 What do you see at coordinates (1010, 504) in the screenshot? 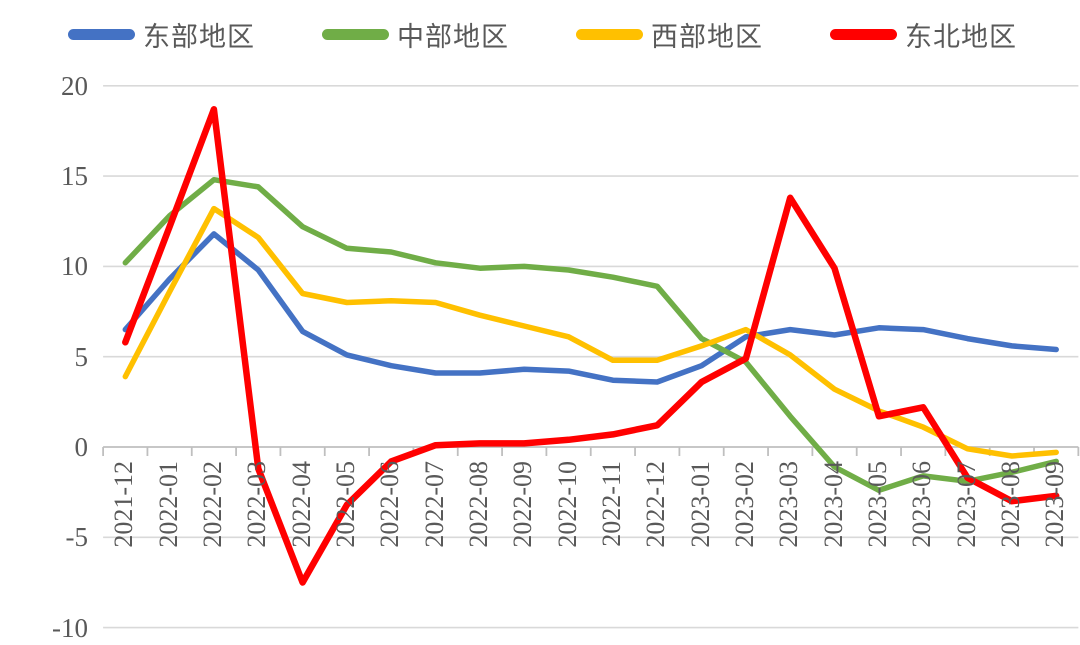
I see `x-tick-label: 2023-08` at bounding box center [1010, 504].